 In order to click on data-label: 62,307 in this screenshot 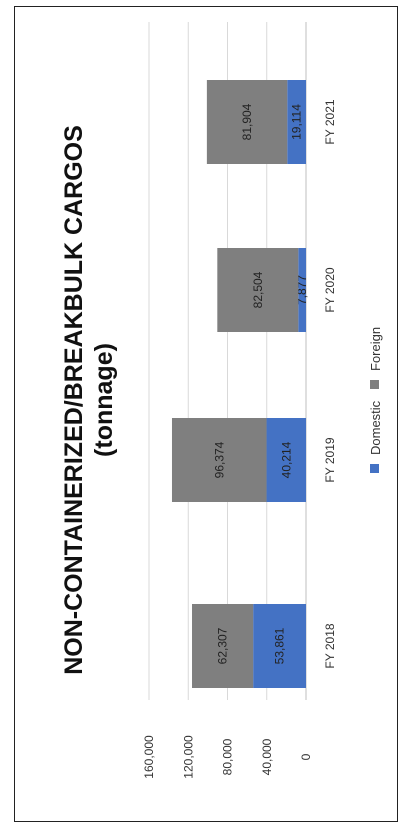, I will do `click(223, 645)`.